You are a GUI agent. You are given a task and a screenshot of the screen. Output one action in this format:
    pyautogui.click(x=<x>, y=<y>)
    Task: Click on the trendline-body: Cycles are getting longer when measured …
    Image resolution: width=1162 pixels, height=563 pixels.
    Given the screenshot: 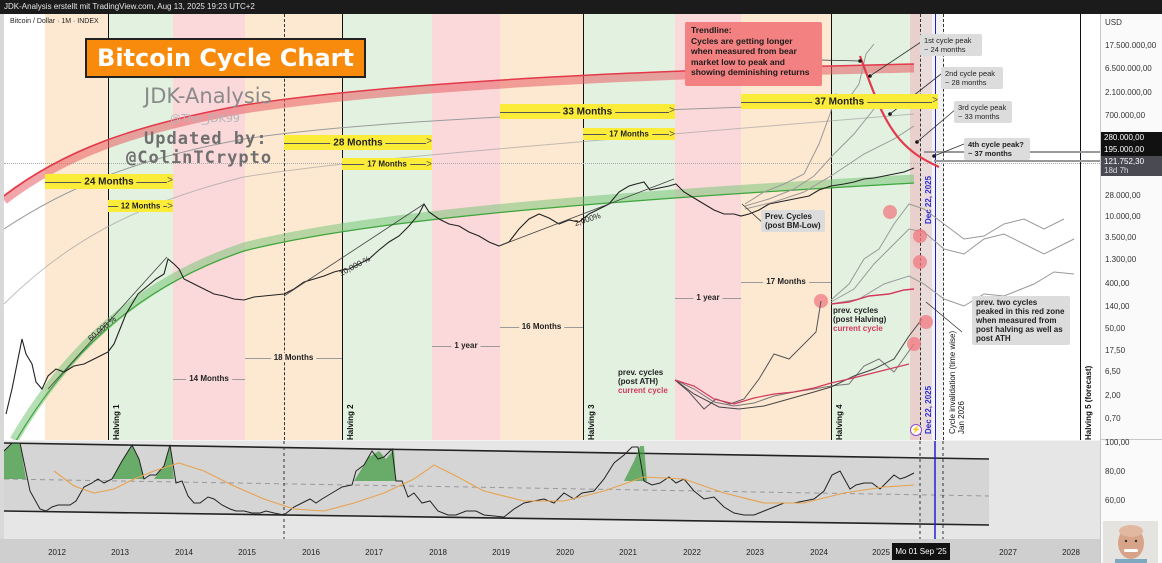 What is the action you would take?
    pyautogui.click(x=750, y=56)
    